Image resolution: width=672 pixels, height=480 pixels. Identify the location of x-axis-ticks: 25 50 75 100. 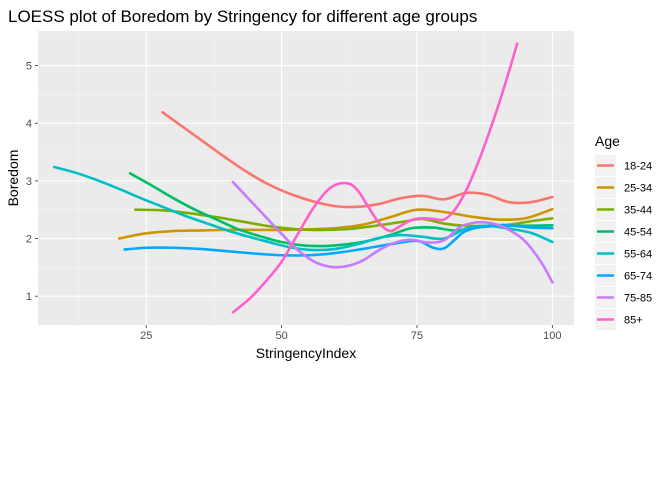
(351, 333).